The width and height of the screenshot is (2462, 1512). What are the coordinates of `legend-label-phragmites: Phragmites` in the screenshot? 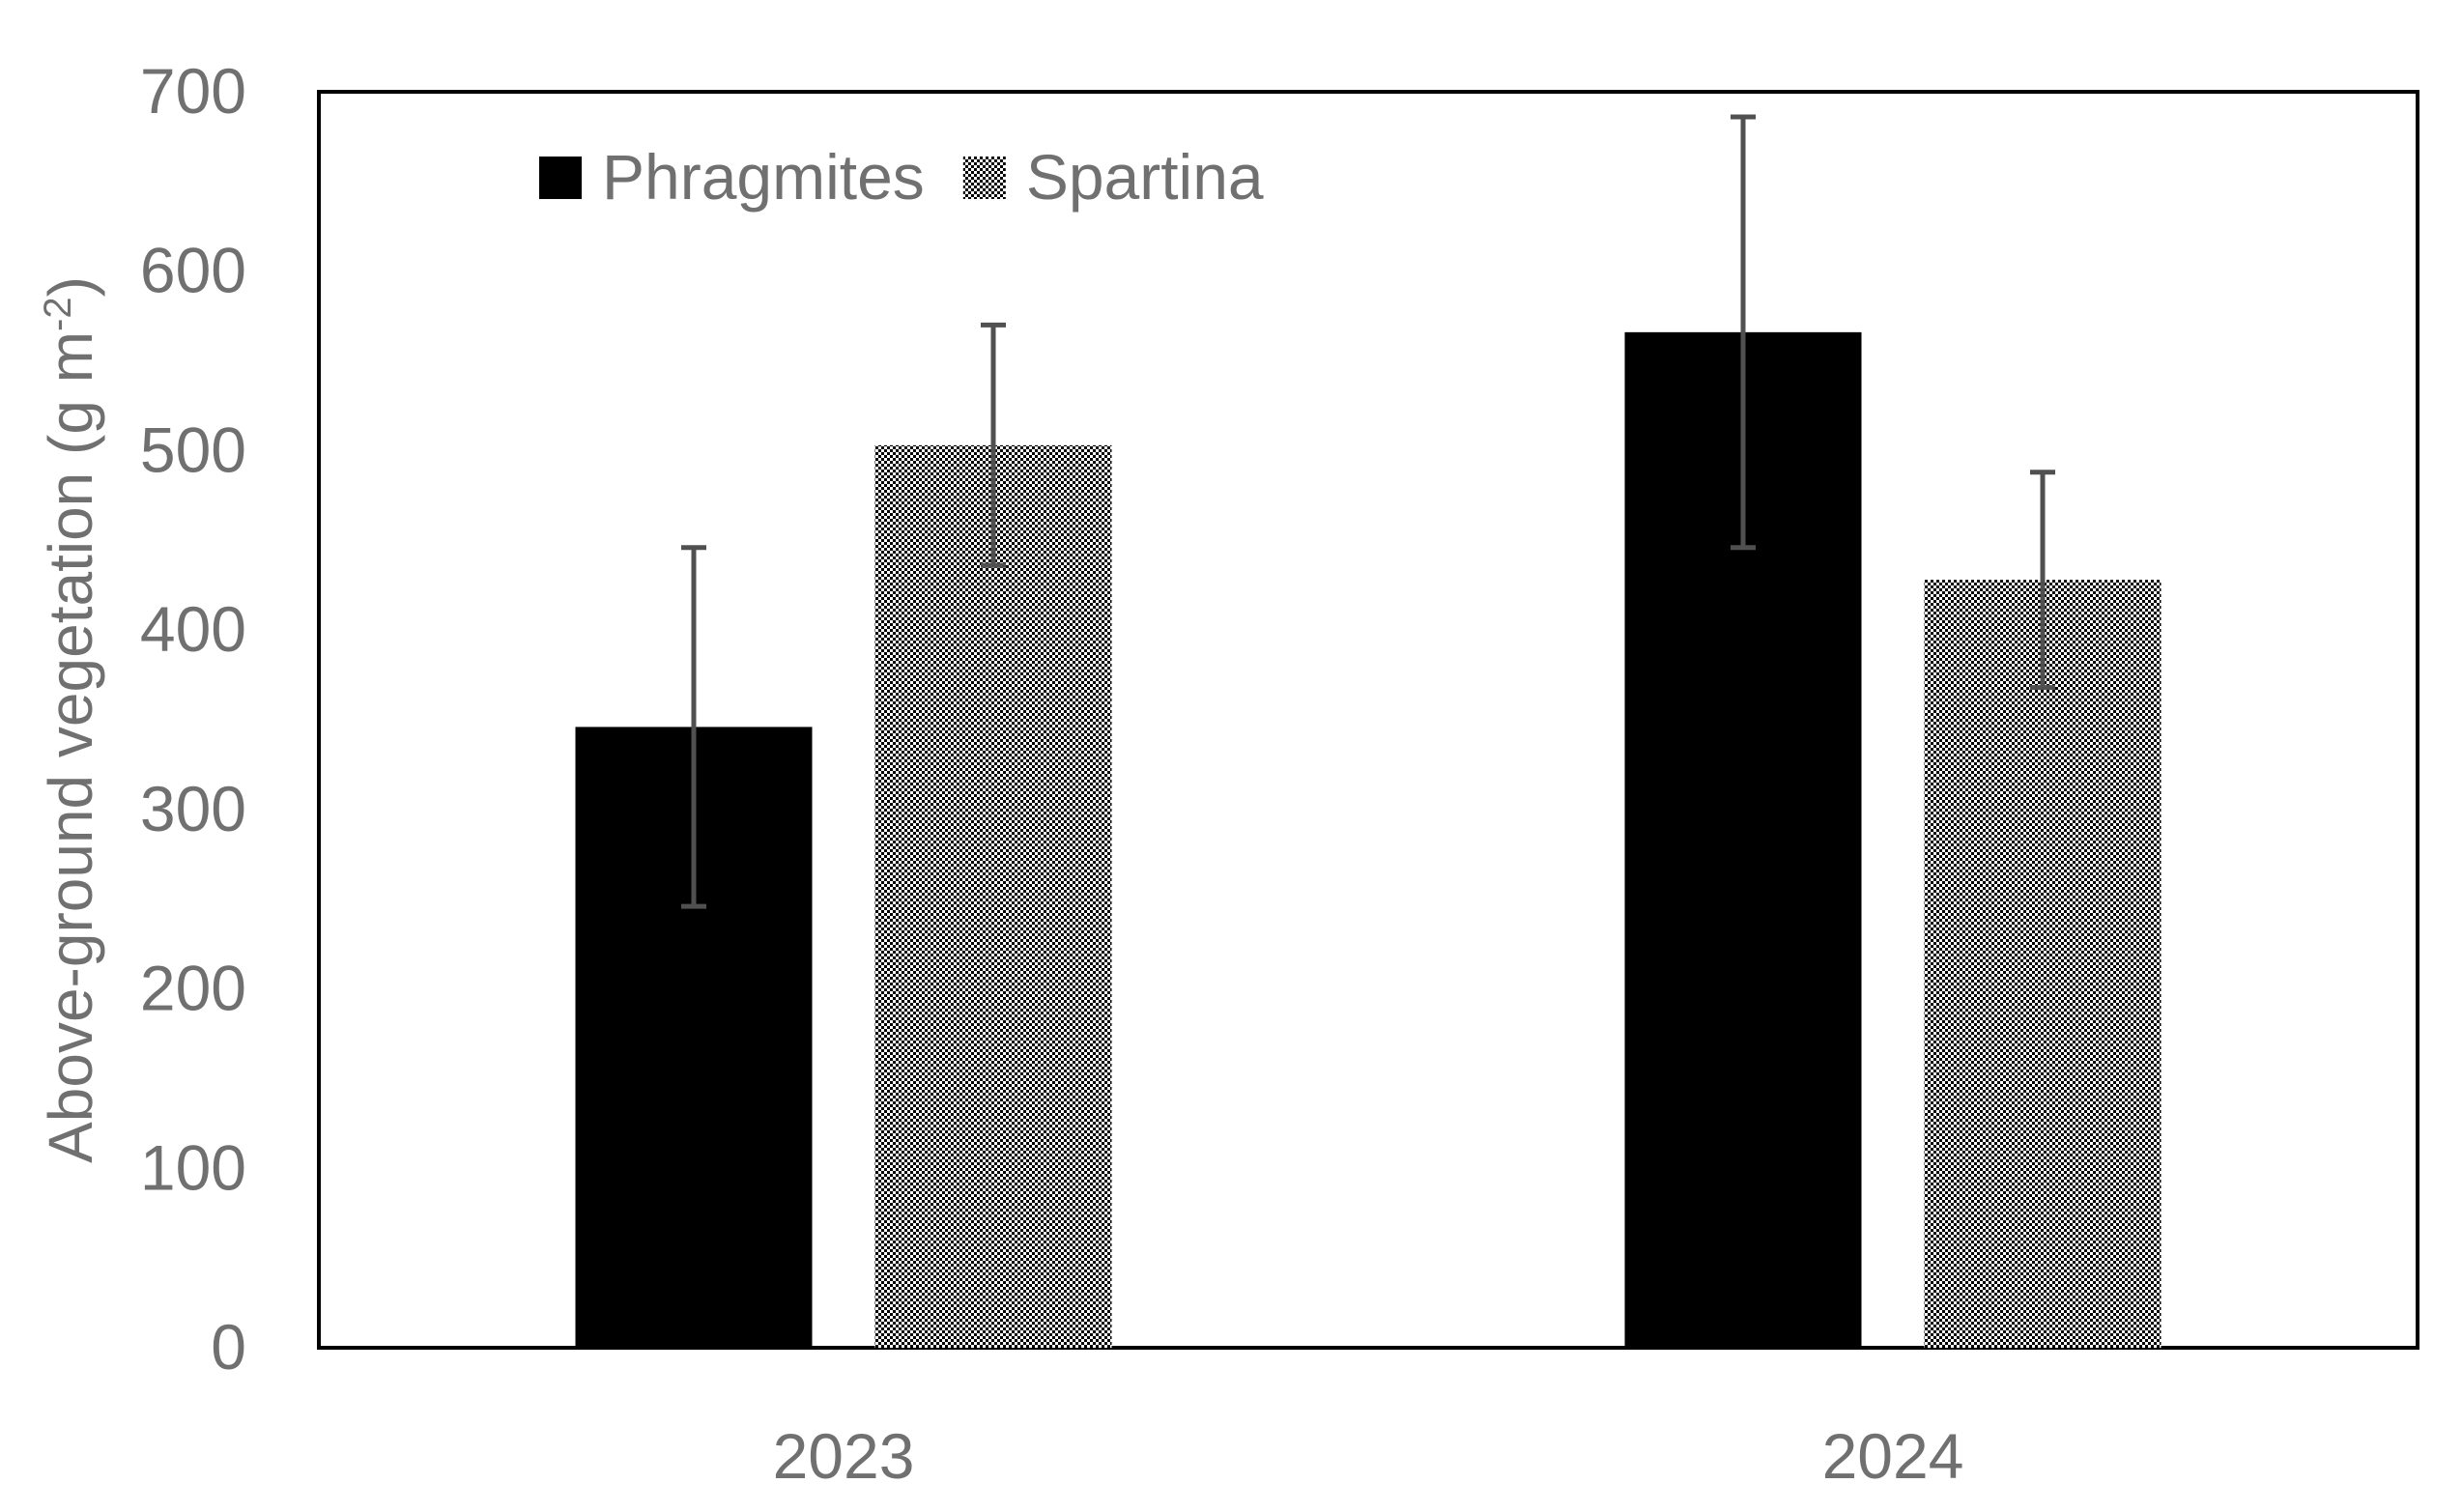 It's located at (763, 177).